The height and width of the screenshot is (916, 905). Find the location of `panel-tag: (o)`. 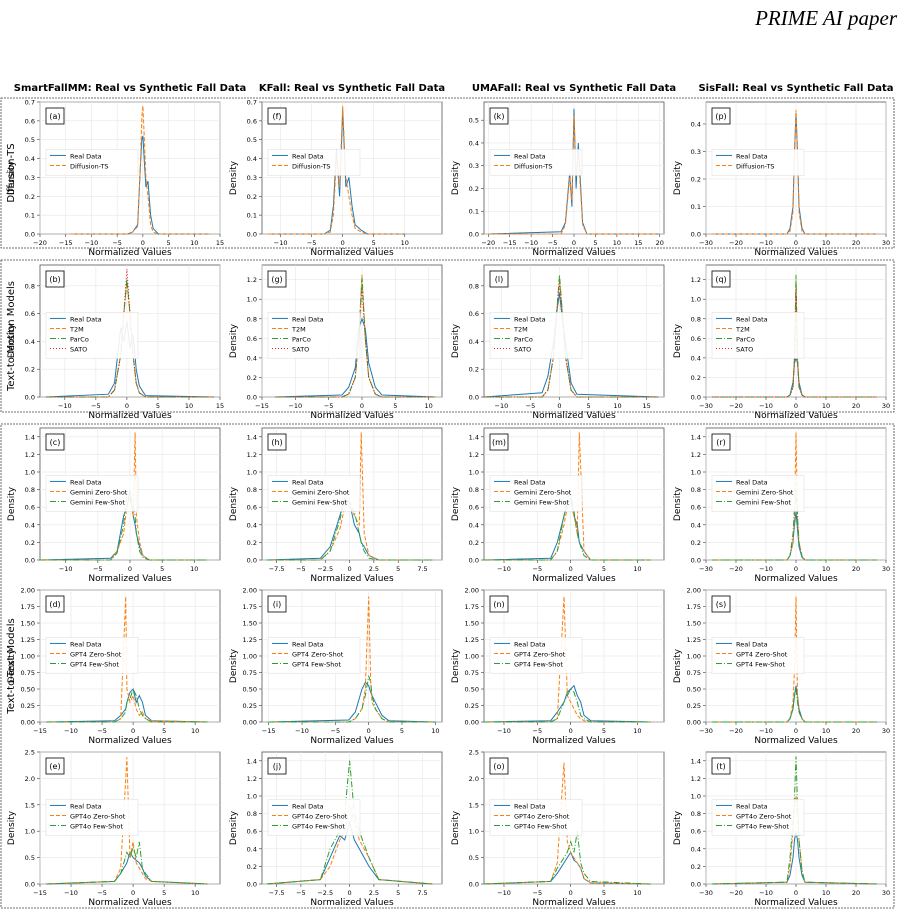

panel-tag: (o) is located at coordinates (498, 766).